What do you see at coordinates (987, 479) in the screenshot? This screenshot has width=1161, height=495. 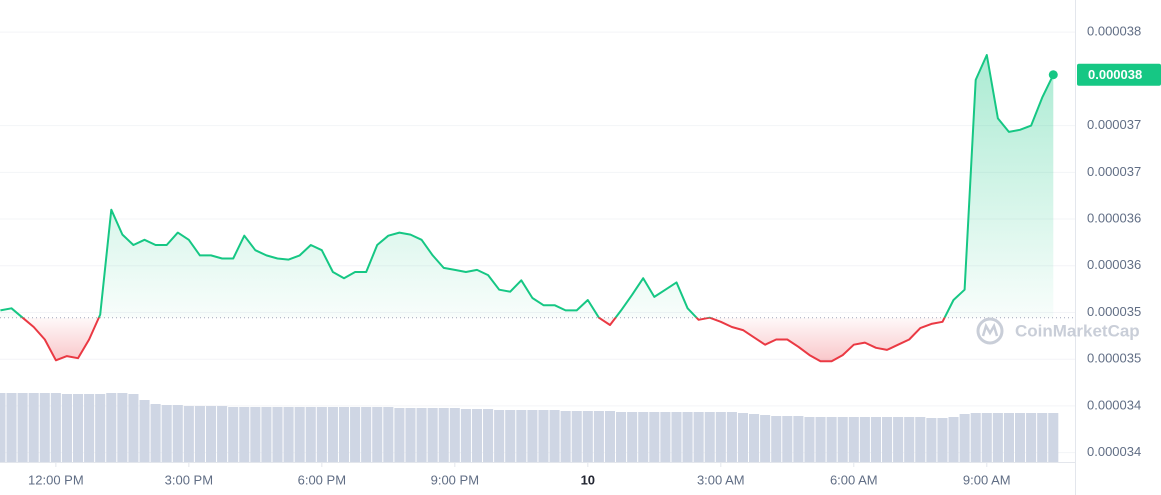 I see `x-tick-label: 9:00 AM` at bounding box center [987, 479].